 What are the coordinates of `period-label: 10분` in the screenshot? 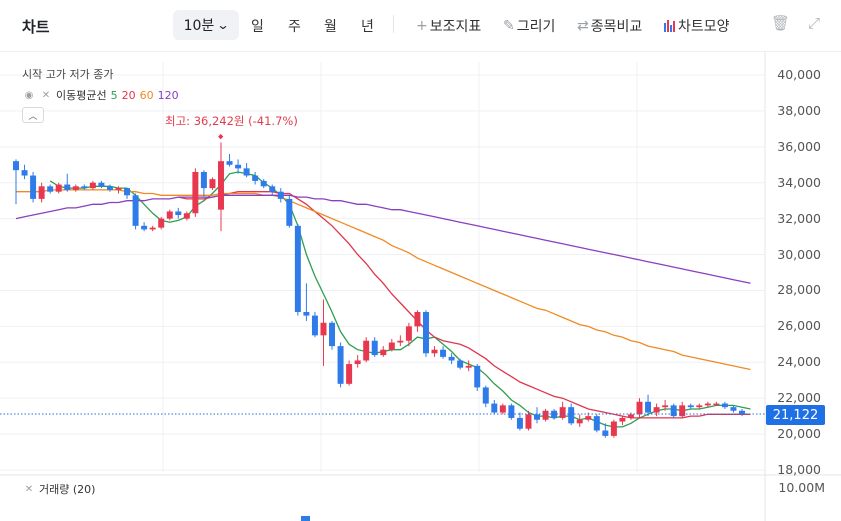 It's located at (199, 26).